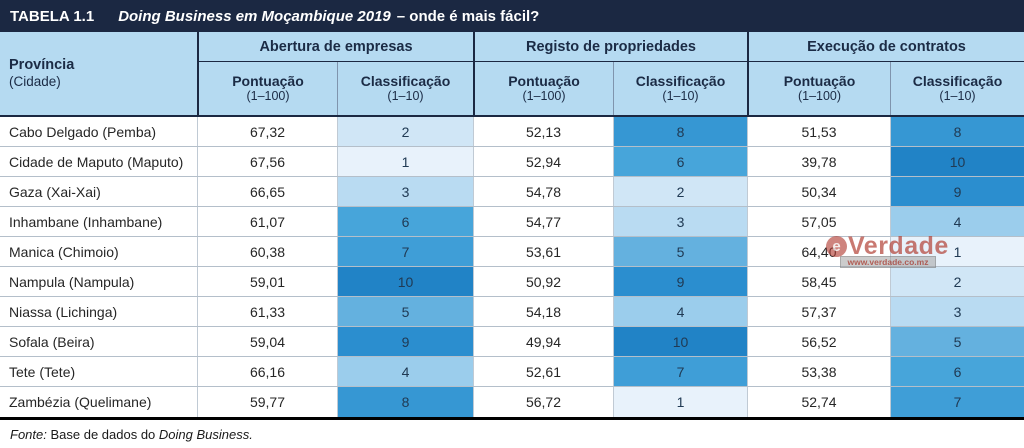 This screenshot has width=1024, height=448. What do you see at coordinates (405, 402) in the screenshot?
I see `abertura-rank-cell: 8` at bounding box center [405, 402].